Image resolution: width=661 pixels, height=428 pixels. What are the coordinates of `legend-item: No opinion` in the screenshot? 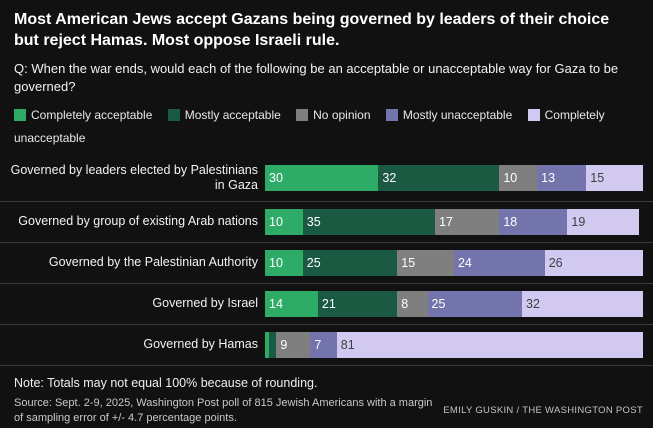 It's located at (333, 114).